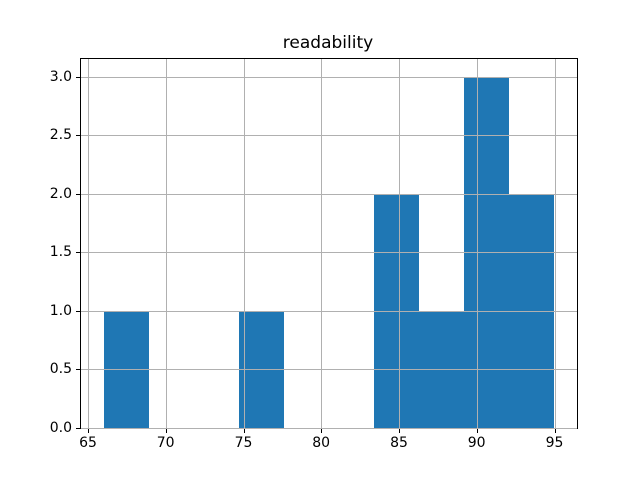  I want to click on y-tick-label: 1.0, so click(60, 310).